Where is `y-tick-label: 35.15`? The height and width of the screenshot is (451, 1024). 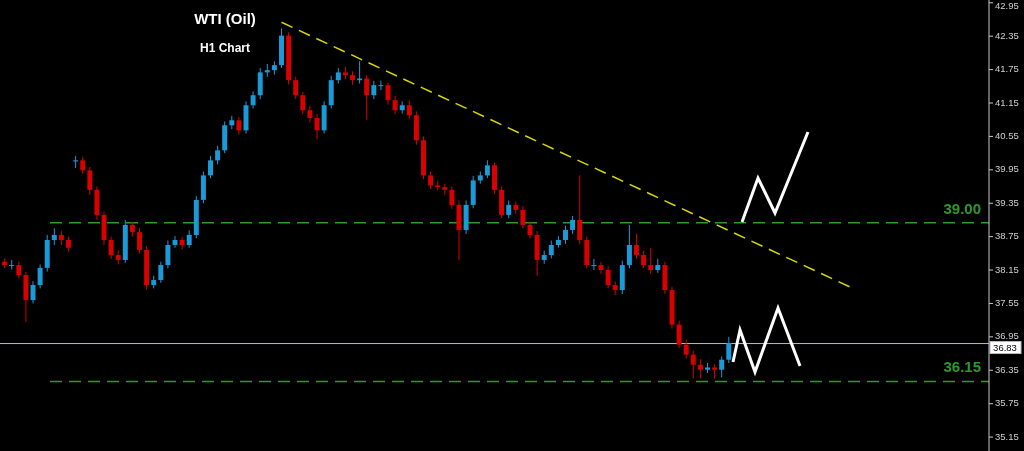
y-tick-label: 35.15 is located at coordinates (1007, 436).